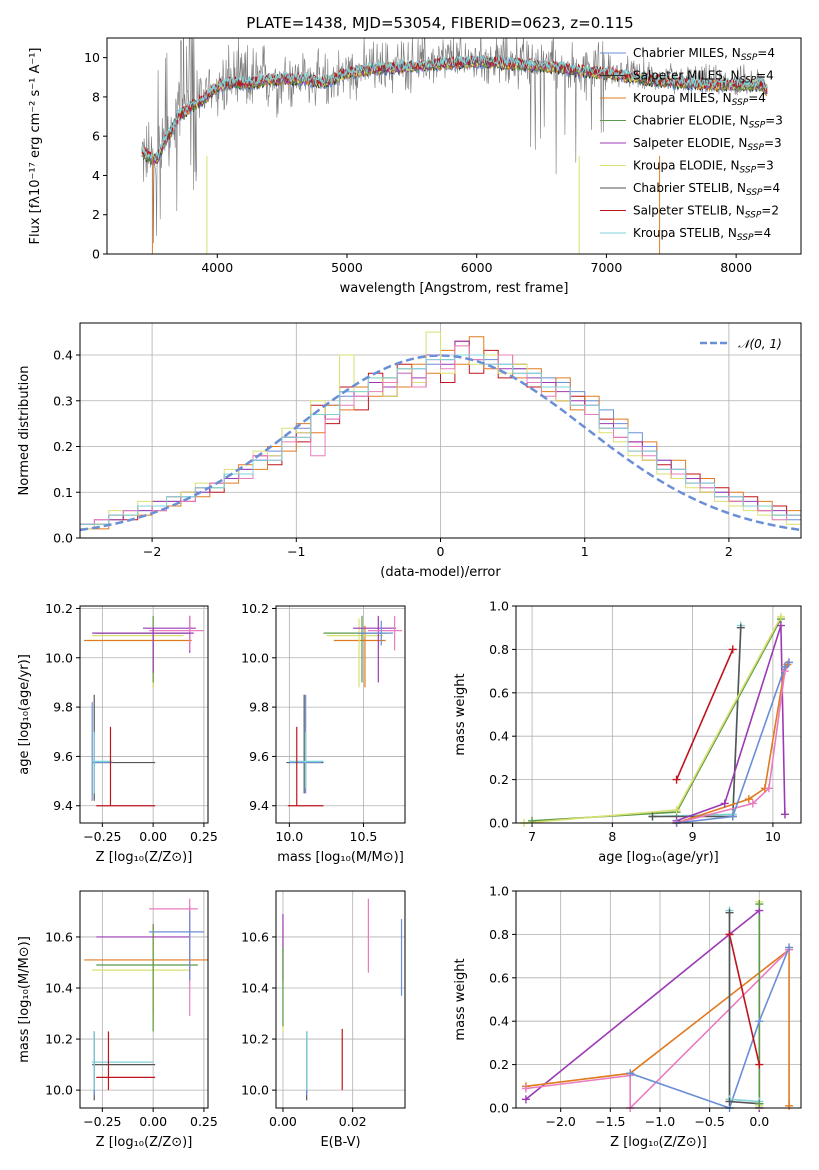 This screenshot has height=1170, width=819. I want to click on y-tick-label: 8, so click(96, 96).